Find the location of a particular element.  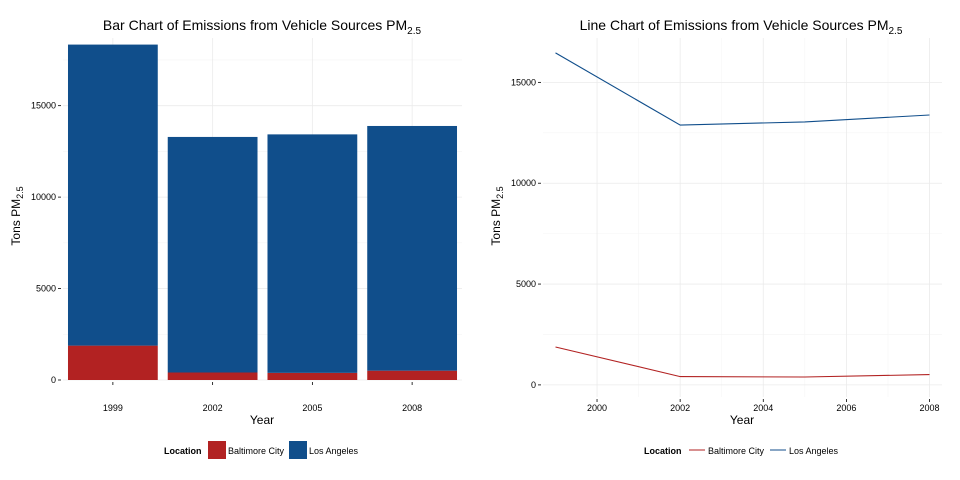

bar-baltimore-city-2005 is located at coordinates (312, 376).